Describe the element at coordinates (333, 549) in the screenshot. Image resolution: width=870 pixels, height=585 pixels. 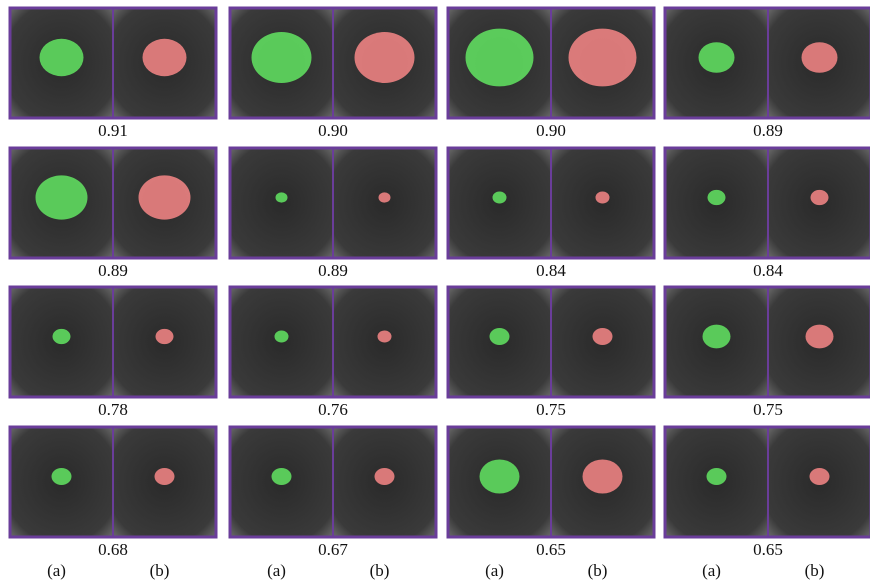
I see `score-label: 0.67` at that location.